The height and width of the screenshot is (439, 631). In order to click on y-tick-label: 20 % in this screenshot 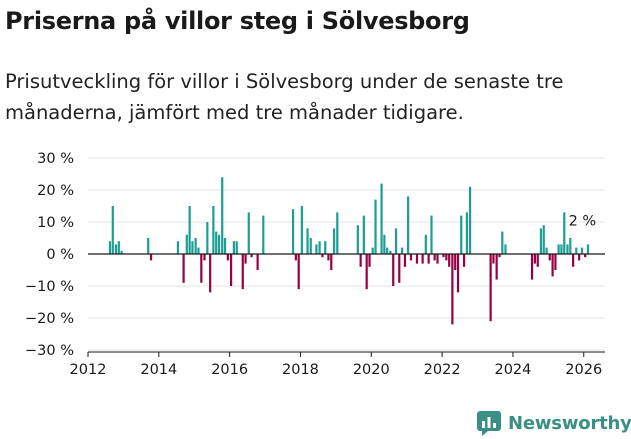, I will do `click(55, 191)`.